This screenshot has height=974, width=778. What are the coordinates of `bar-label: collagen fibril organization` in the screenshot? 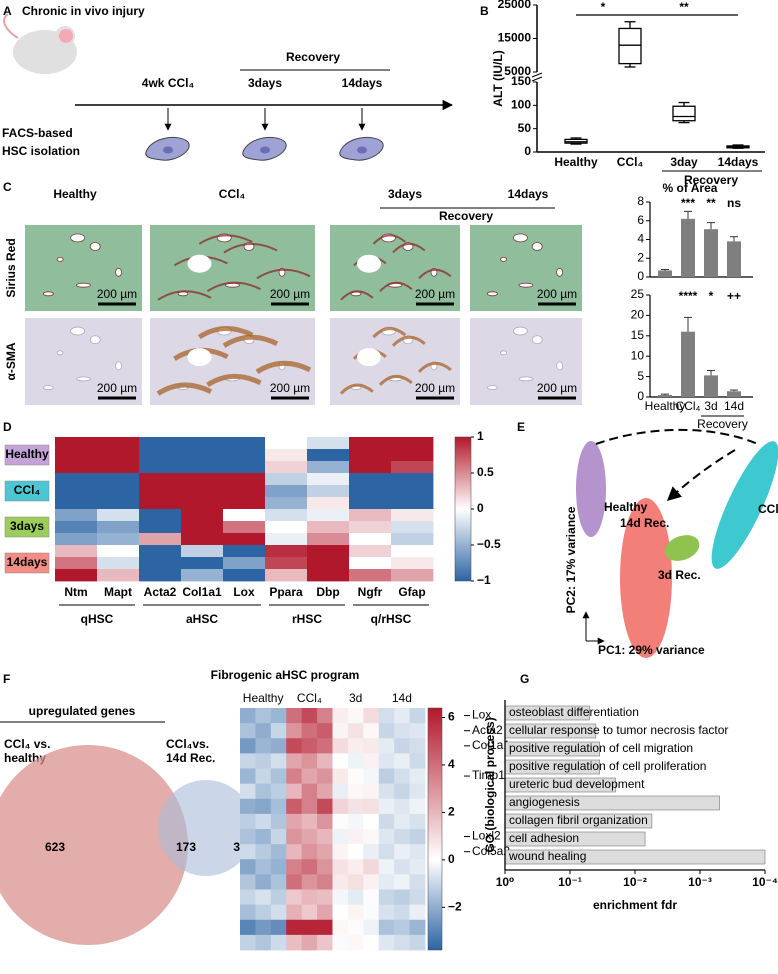 It's located at (578, 820).